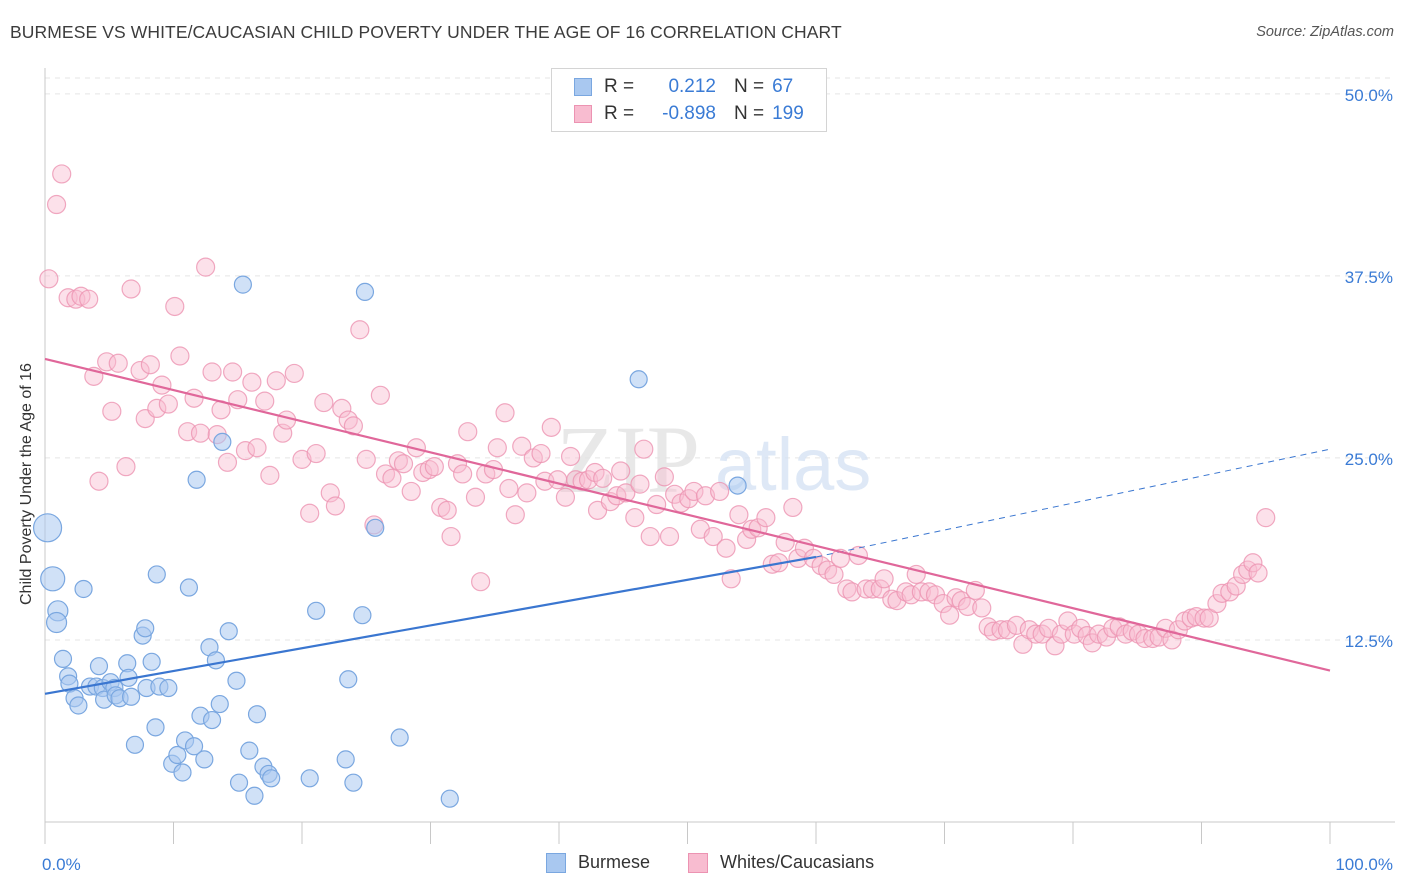 This screenshot has width=1406, height=892. Describe the element at coordinates (614, 862) in the screenshot. I see `legend-label-burmese: Burmese` at that location.